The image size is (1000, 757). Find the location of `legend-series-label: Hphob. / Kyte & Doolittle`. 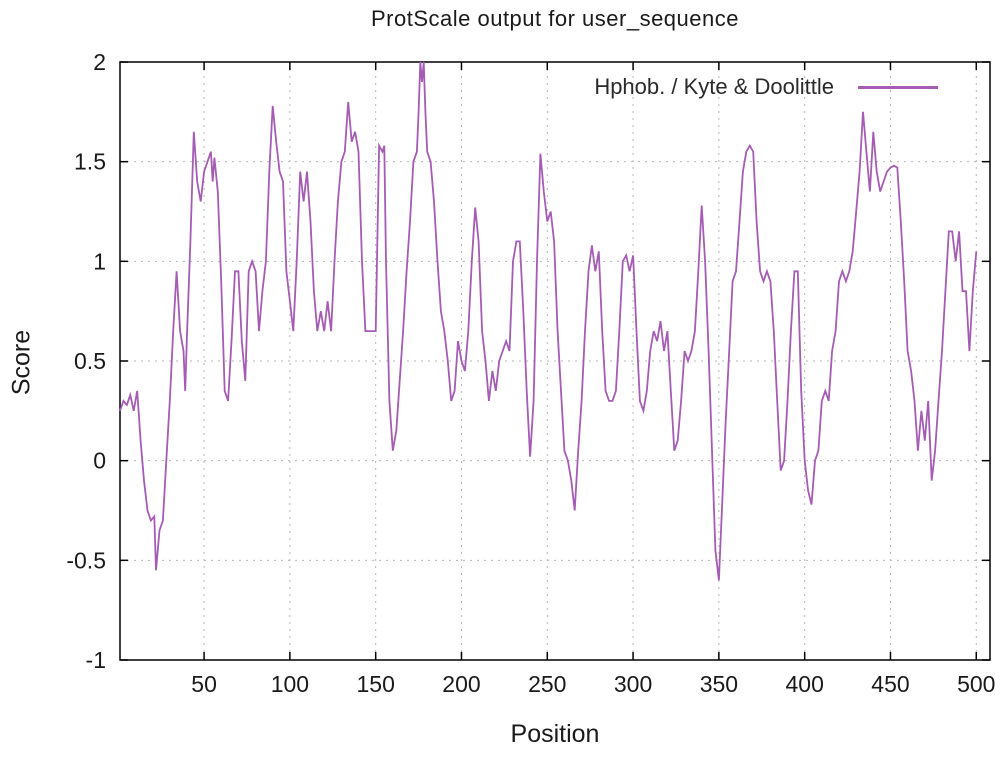

legend-series-label: Hphob. / Kyte & Doolittle is located at coordinates (714, 86).